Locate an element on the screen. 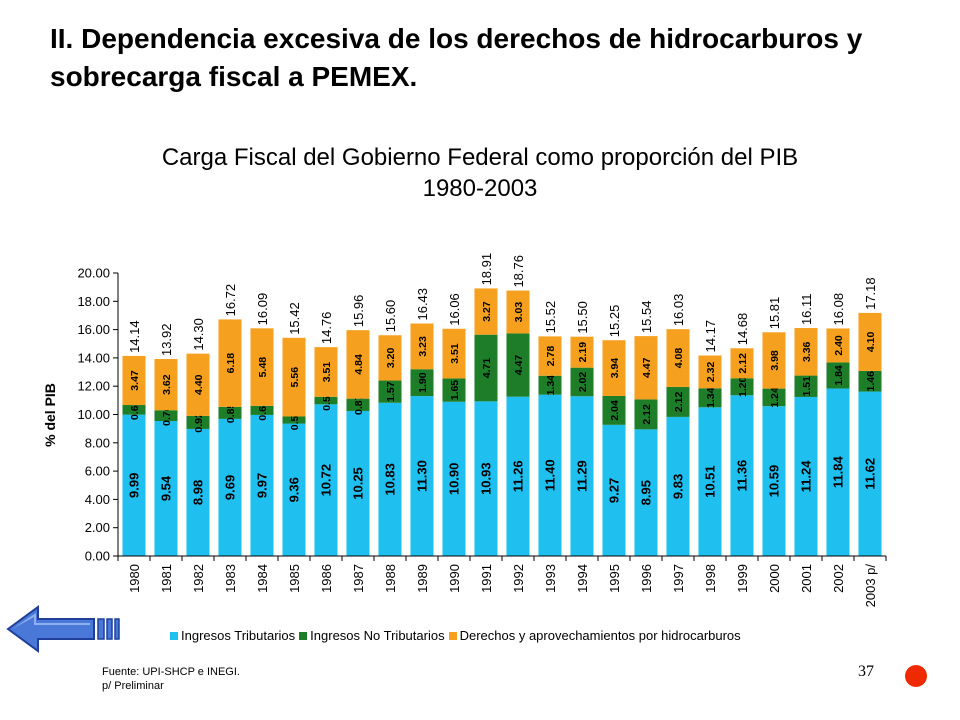 Image resolution: width=960 pixels, height=720 pixels. bar-segment-label: 2.19 is located at coordinates (583, 352).